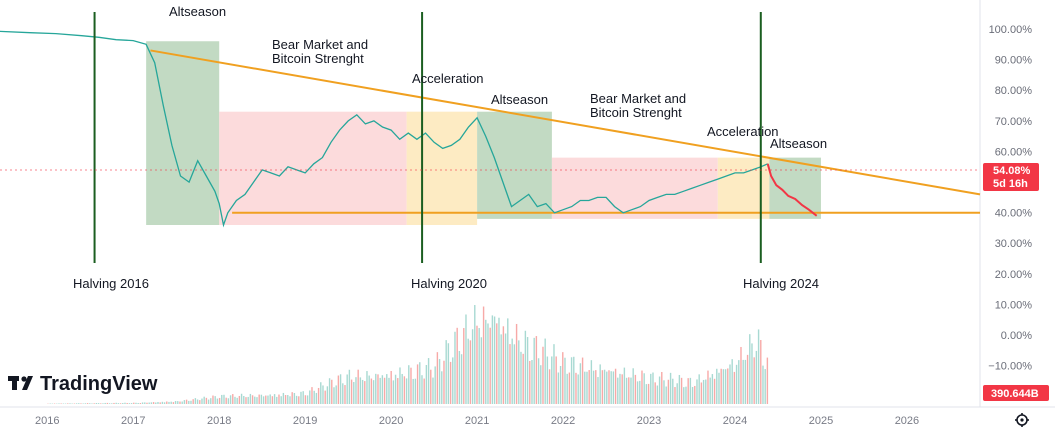 This screenshot has width=1055, height=435. Describe the element at coordinates (197, 11) in the screenshot. I see `annotation-0: Altseason` at that location.